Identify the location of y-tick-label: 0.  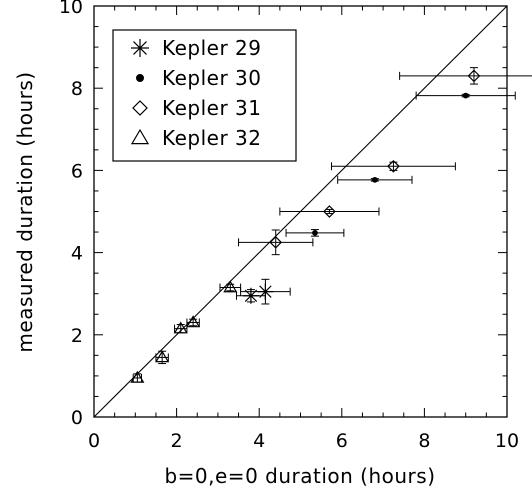
(77, 418).